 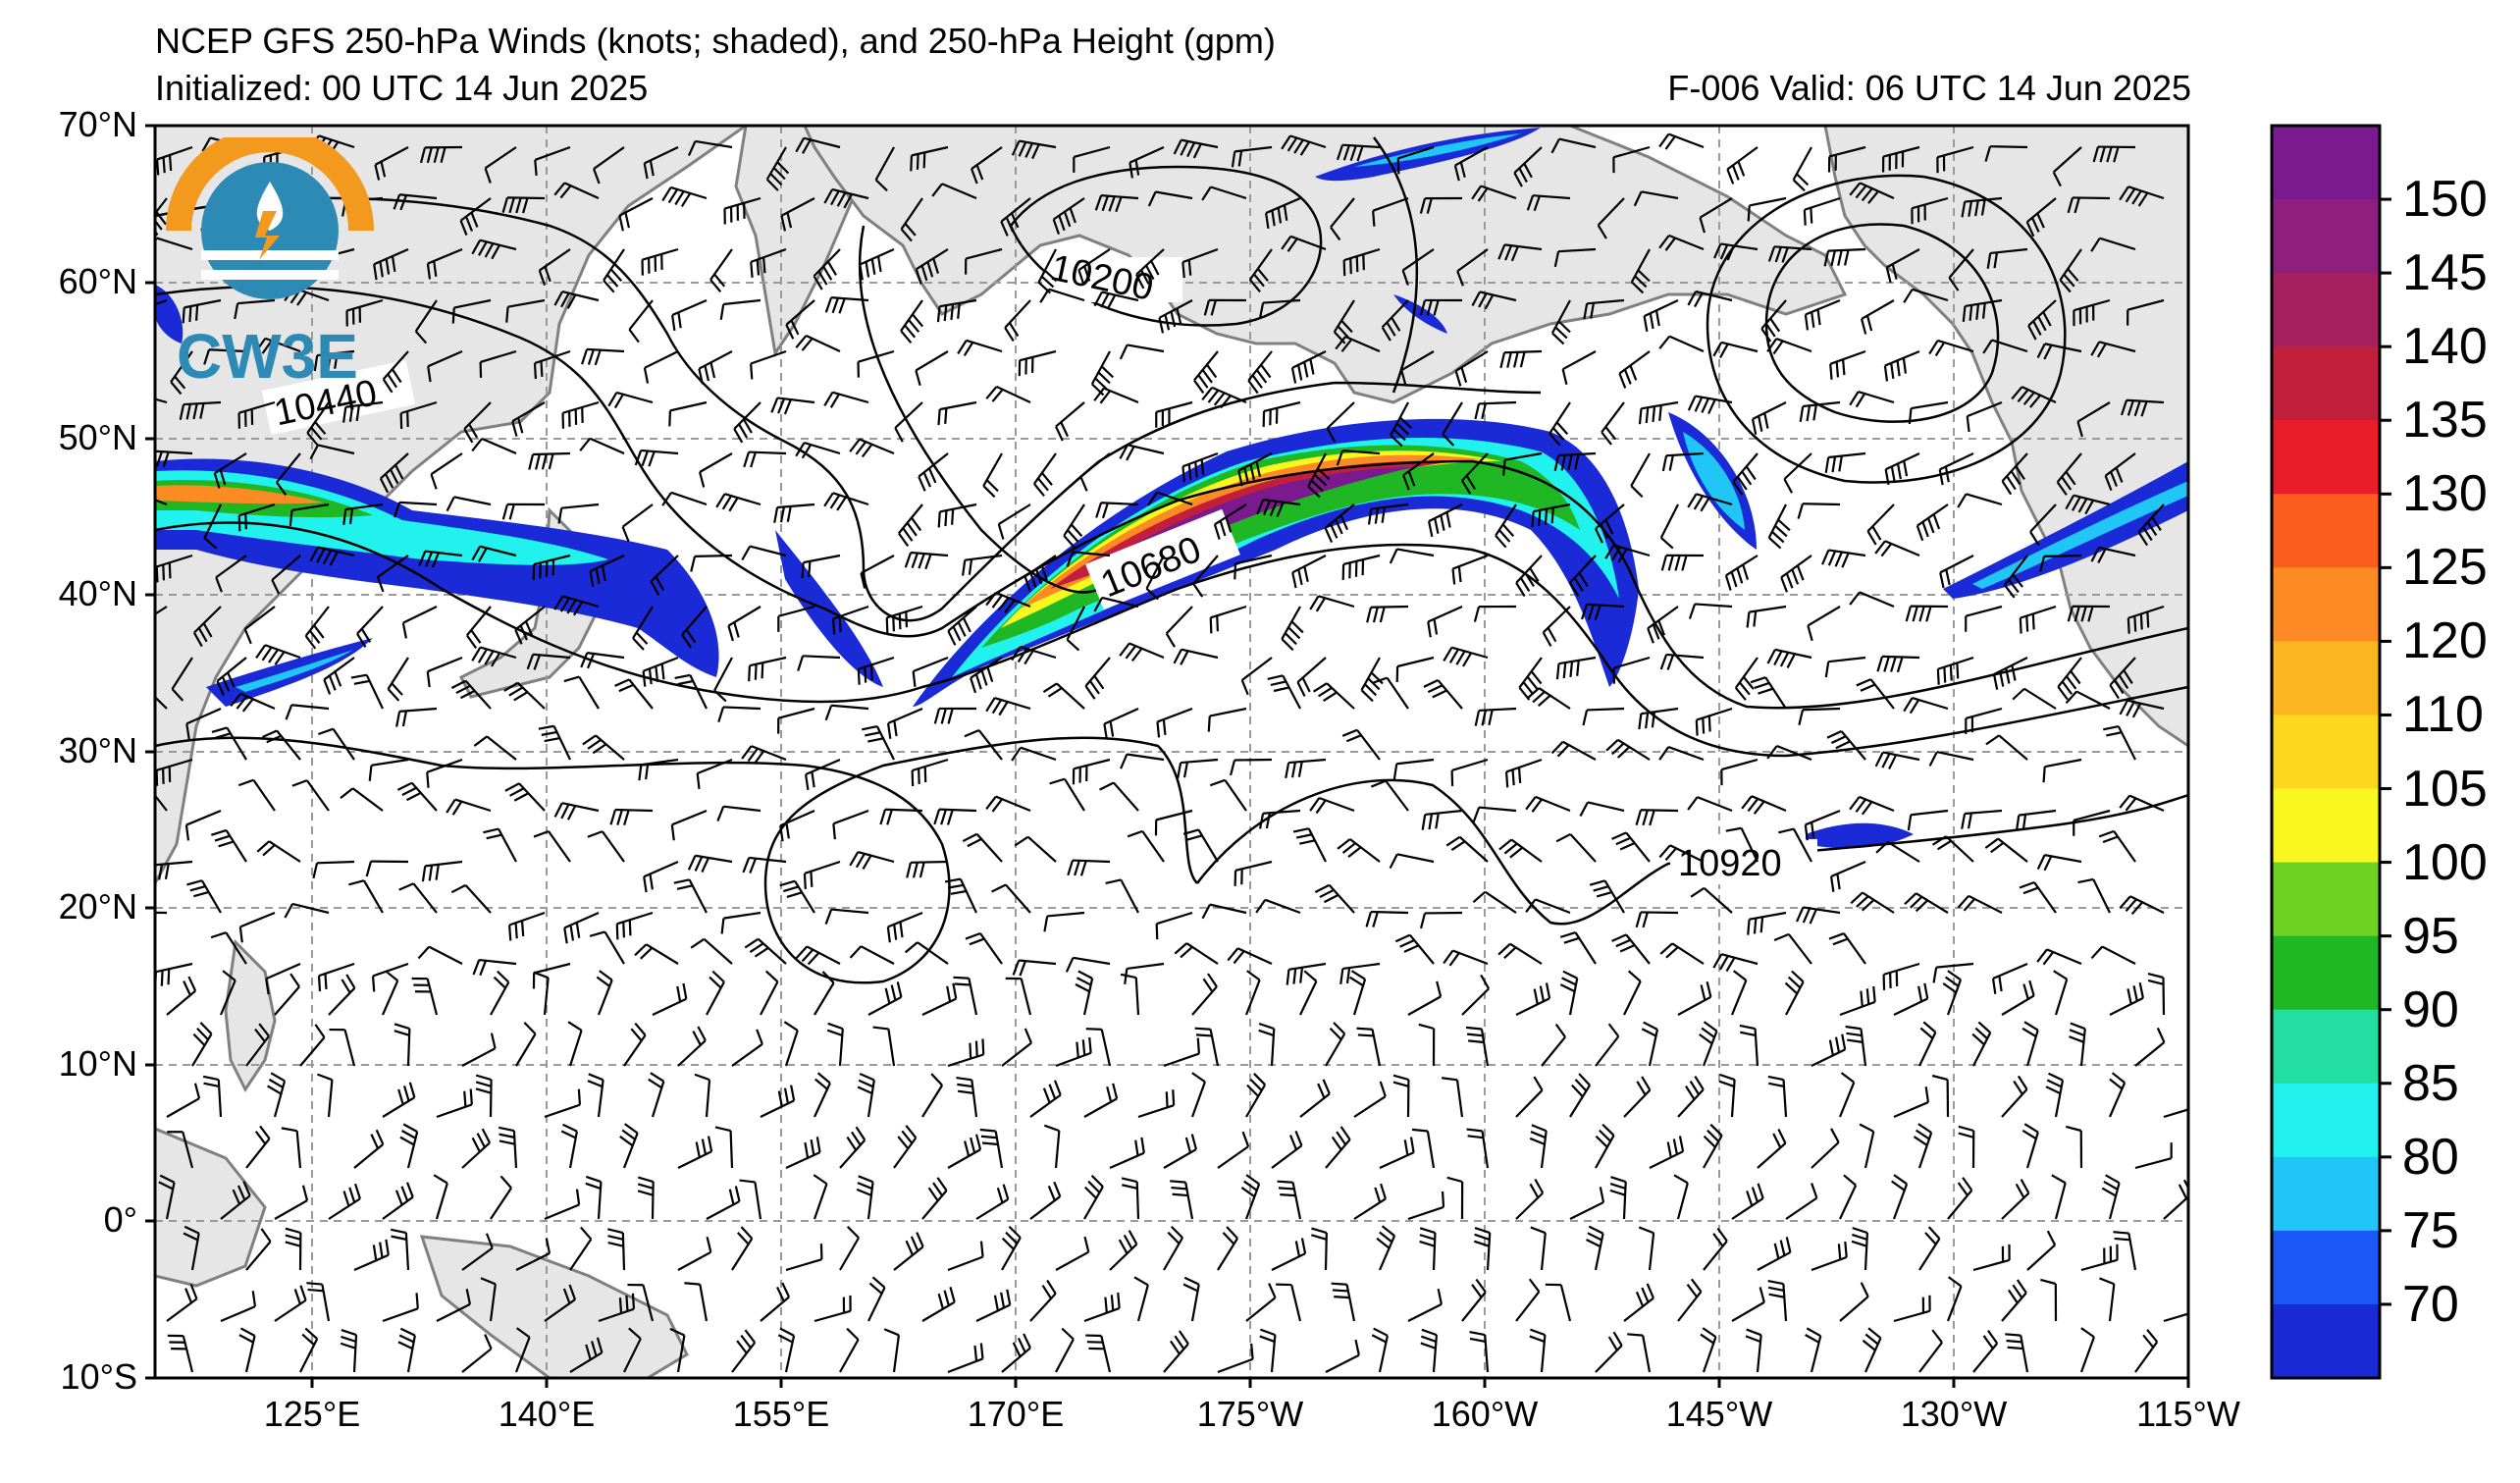 I want to click on alaska-land, so click(x=1325, y=265).